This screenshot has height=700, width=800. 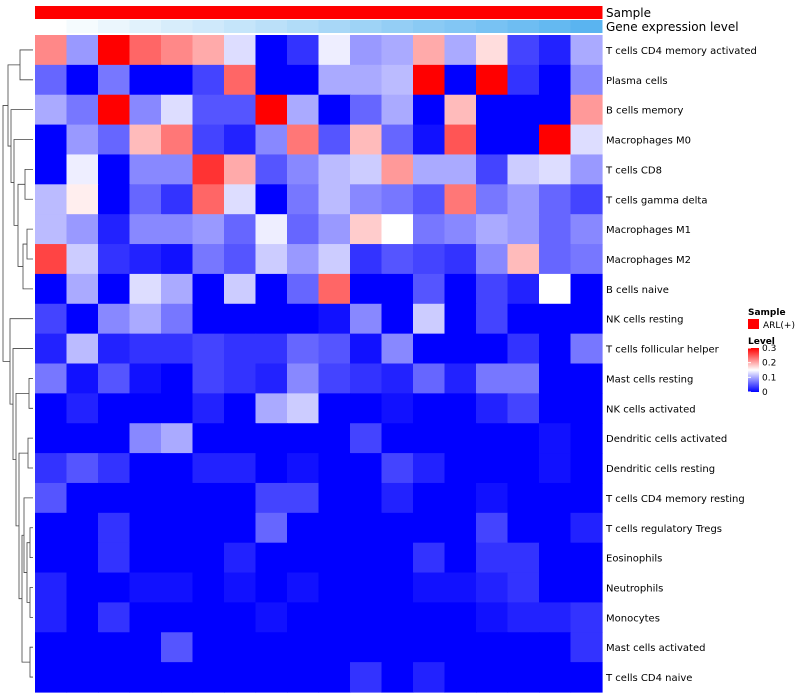 I want to click on row-label: Macrophages M2, so click(x=648, y=260).